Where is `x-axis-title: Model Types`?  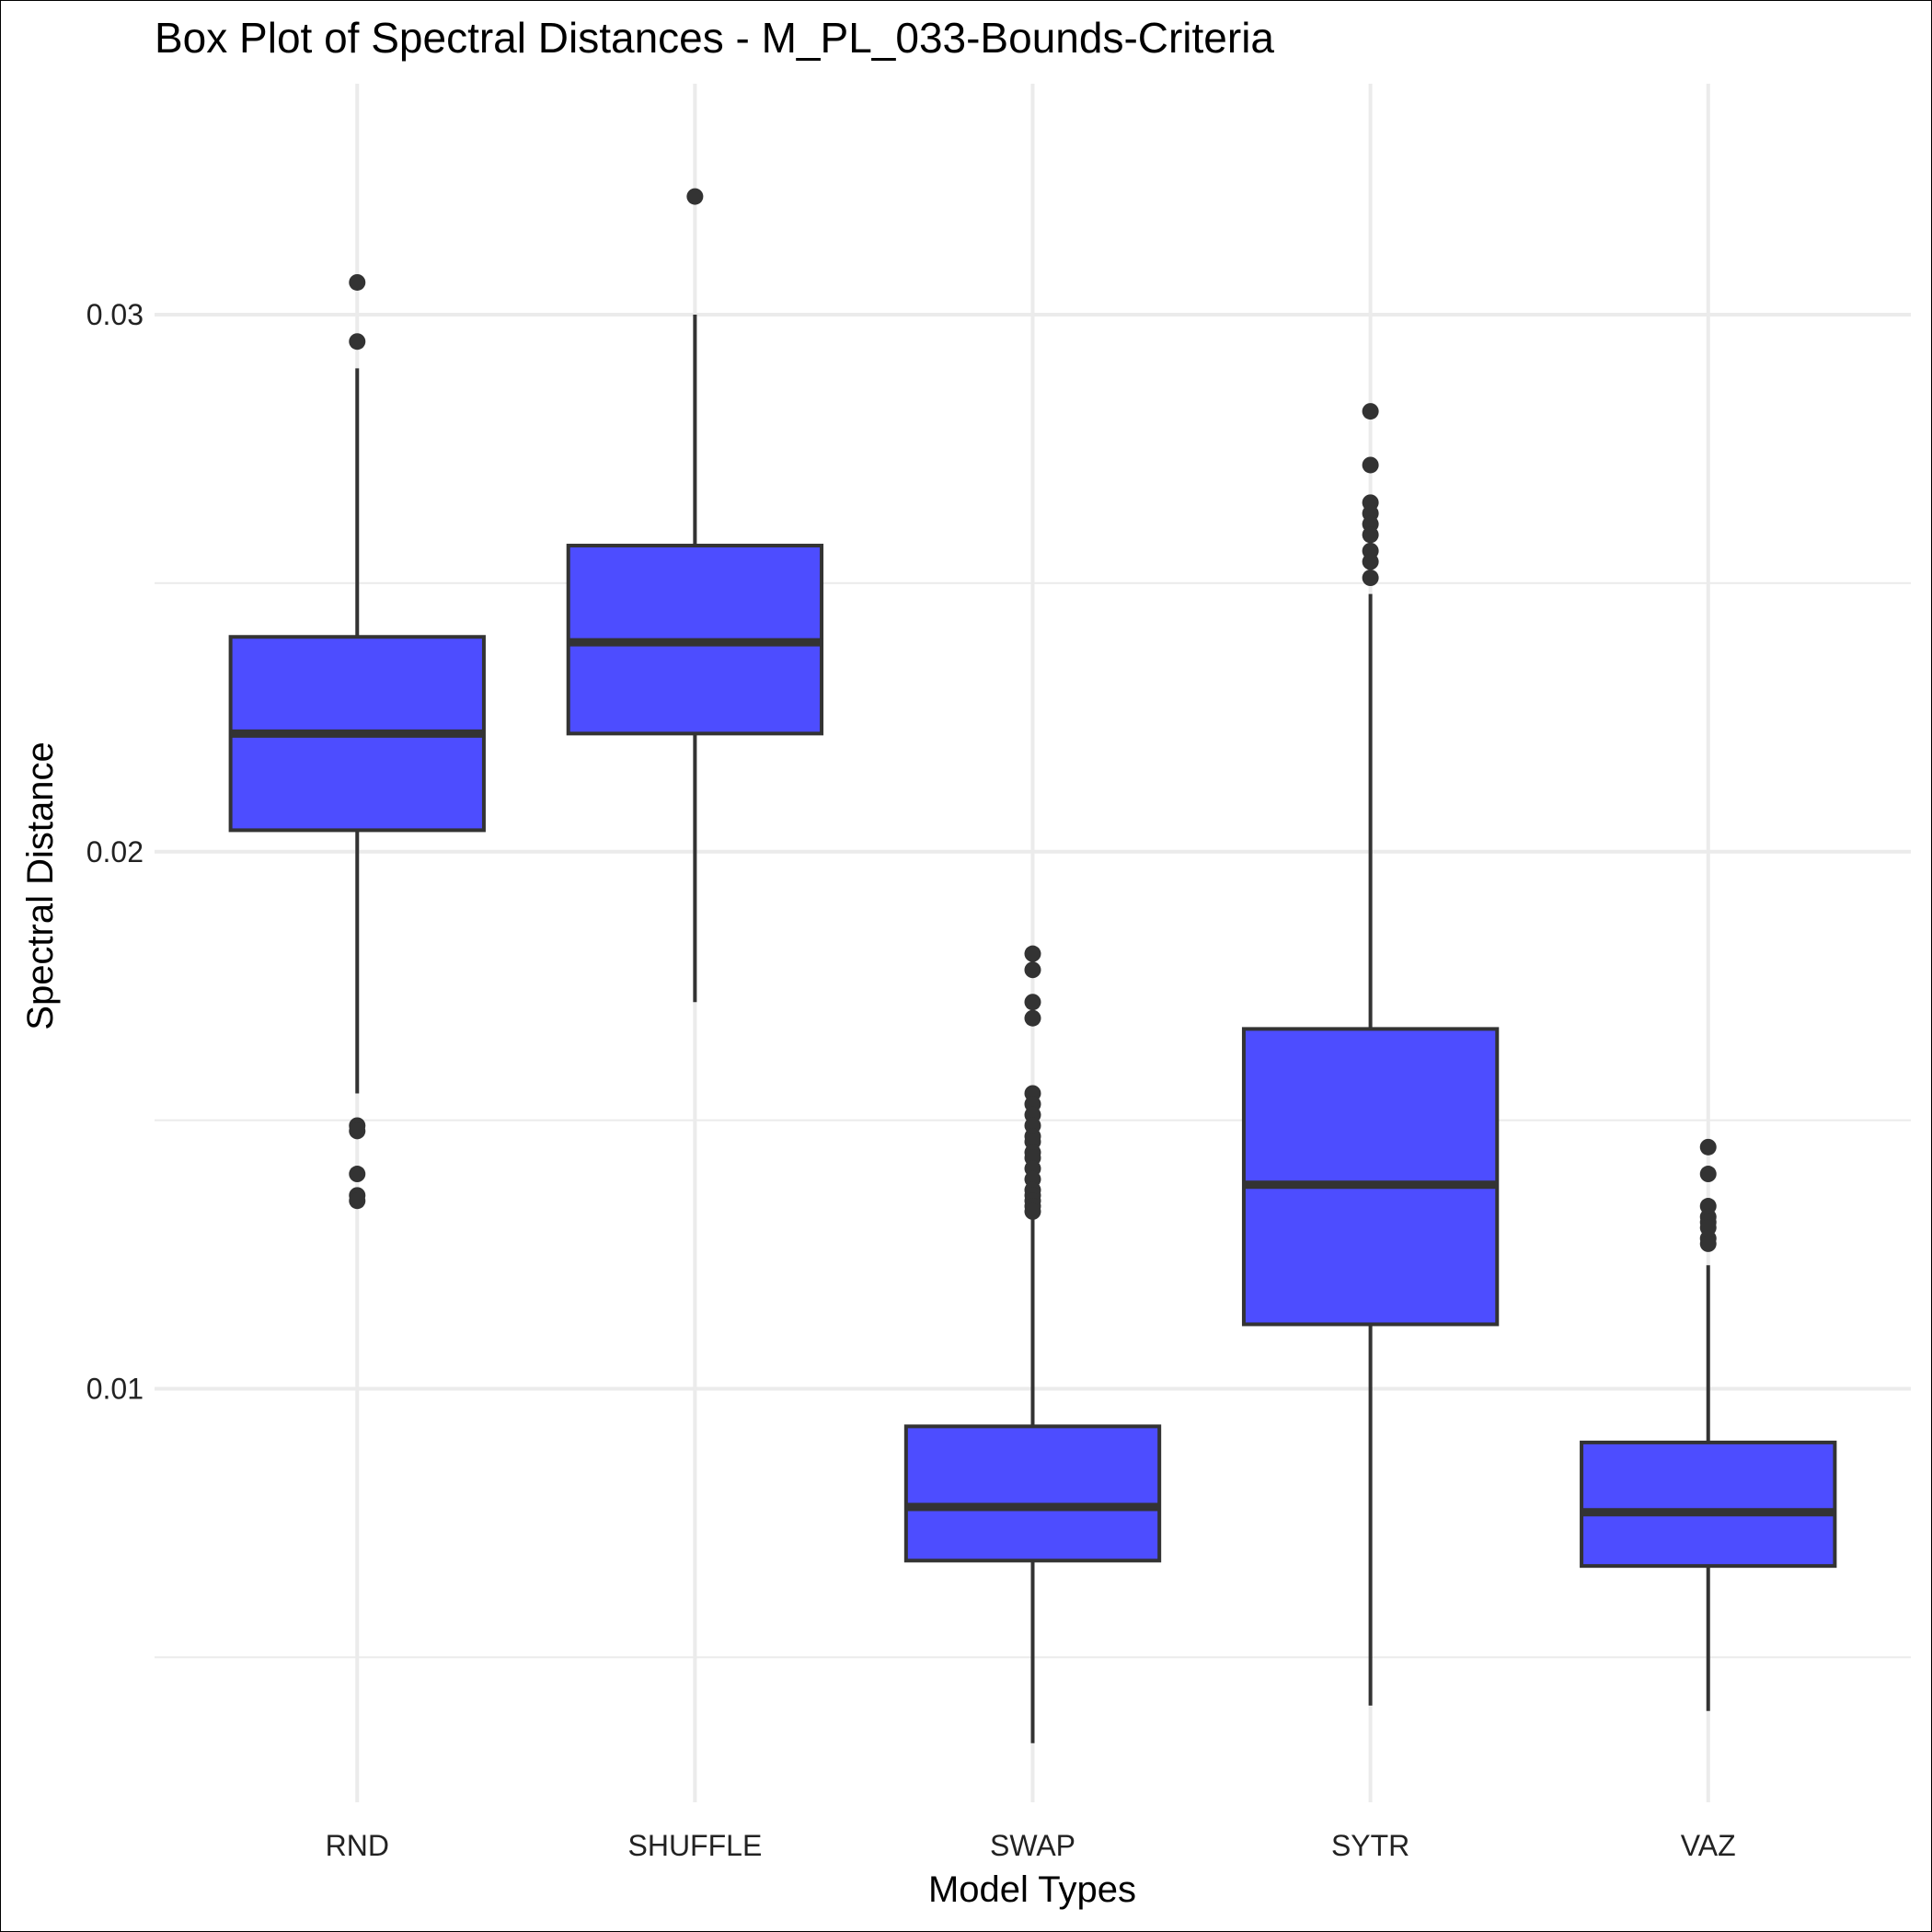
x-axis-title: Model Types is located at coordinates (1032, 1890).